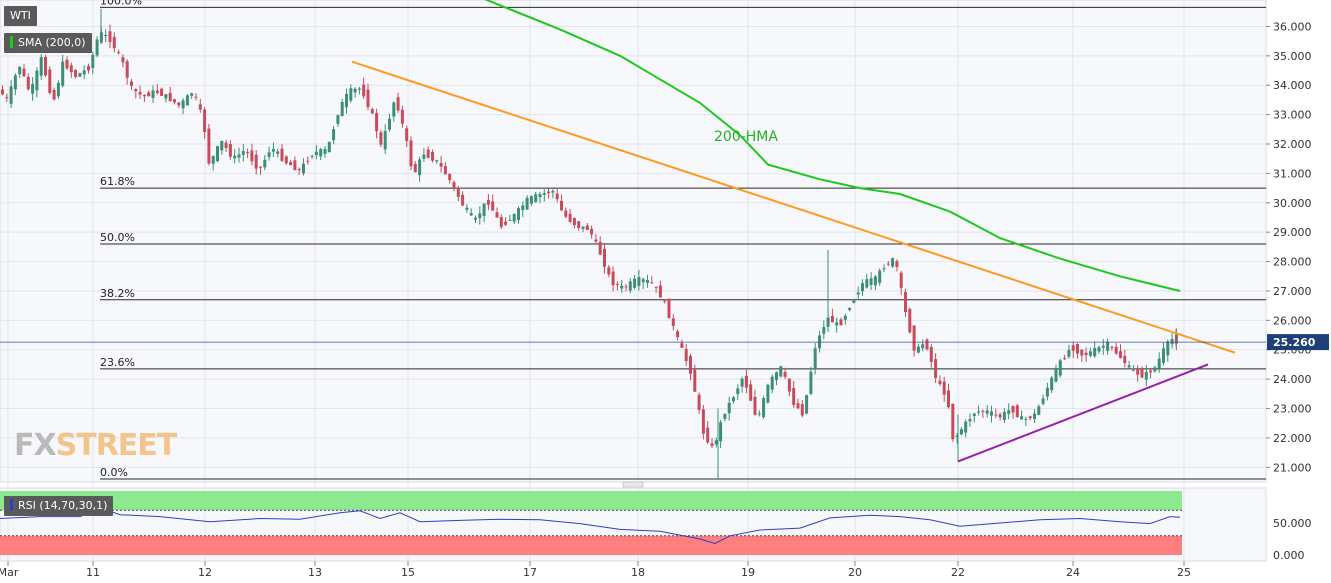  What do you see at coordinates (530, 572) in the screenshot?
I see `time-tick-label: 17` at bounding box center [530, 572].